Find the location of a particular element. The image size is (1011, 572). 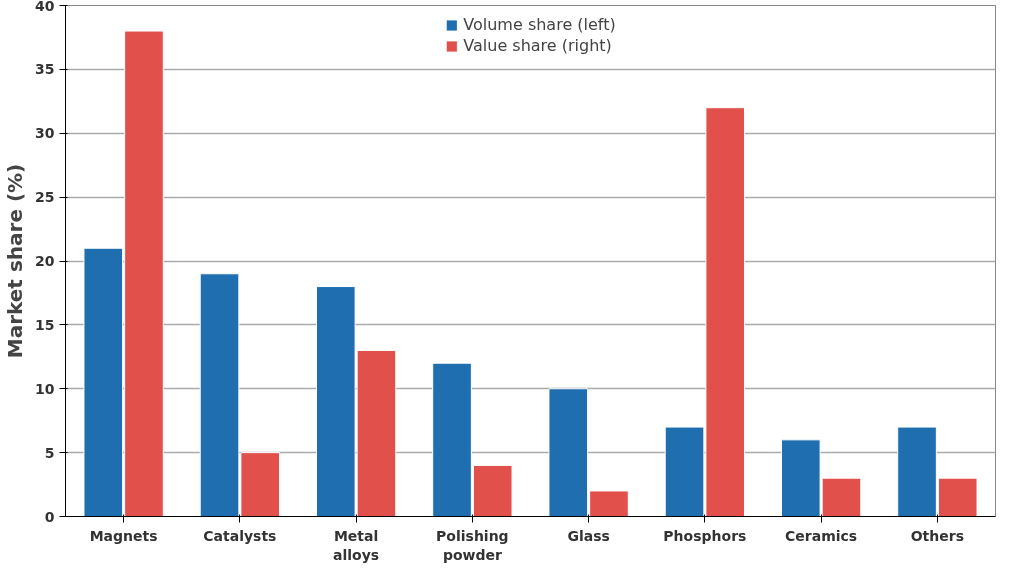

x-tick-label: Others is located at coordinates (937, 535).